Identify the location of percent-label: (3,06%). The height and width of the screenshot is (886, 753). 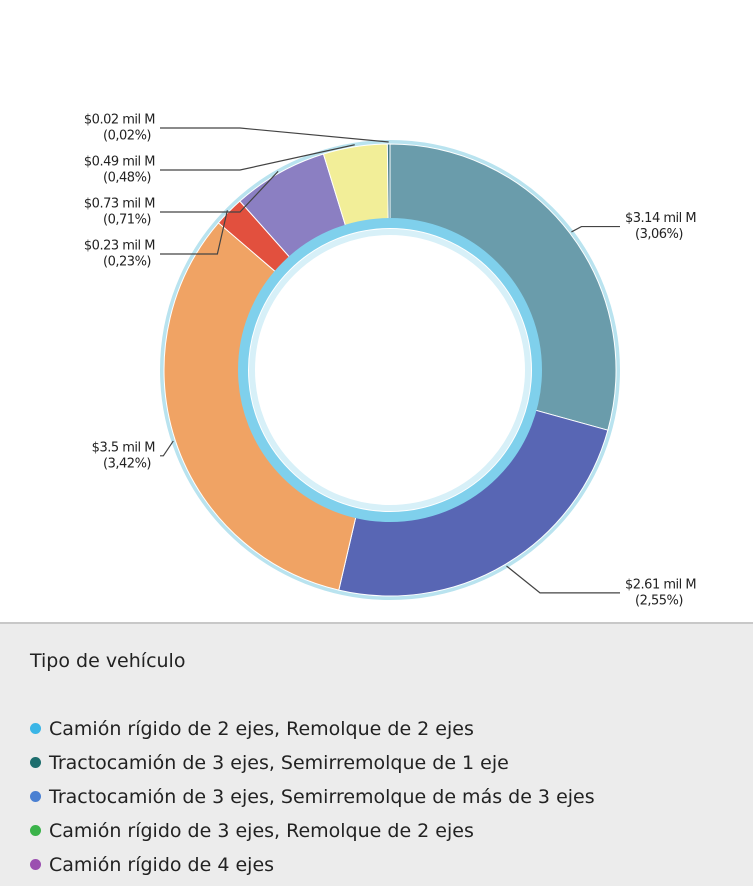
(659, 234).